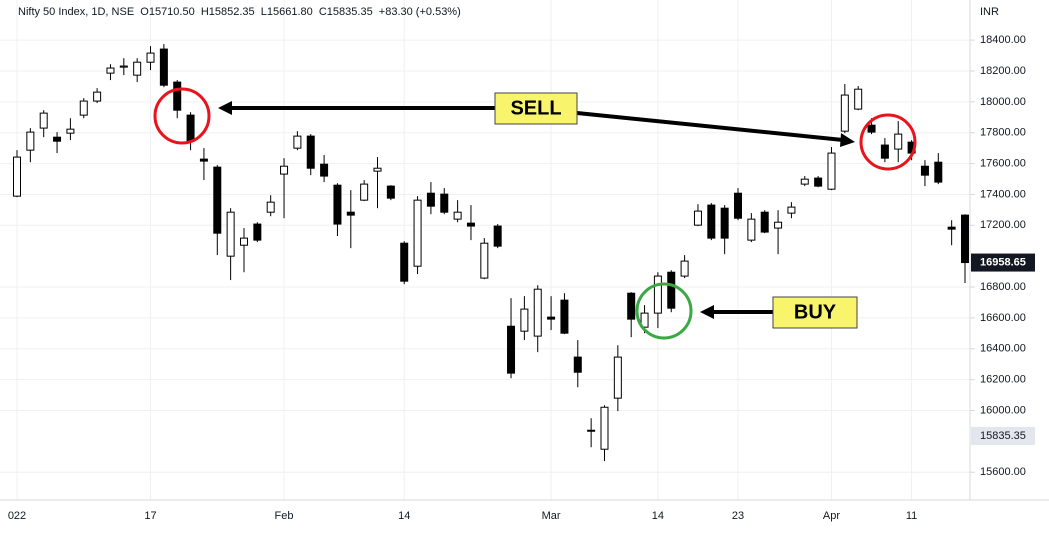  What do you see at coordinates (738, 516) in the screenshot?
I see `x-tick-label: 23` at bounding box center [738, 516].